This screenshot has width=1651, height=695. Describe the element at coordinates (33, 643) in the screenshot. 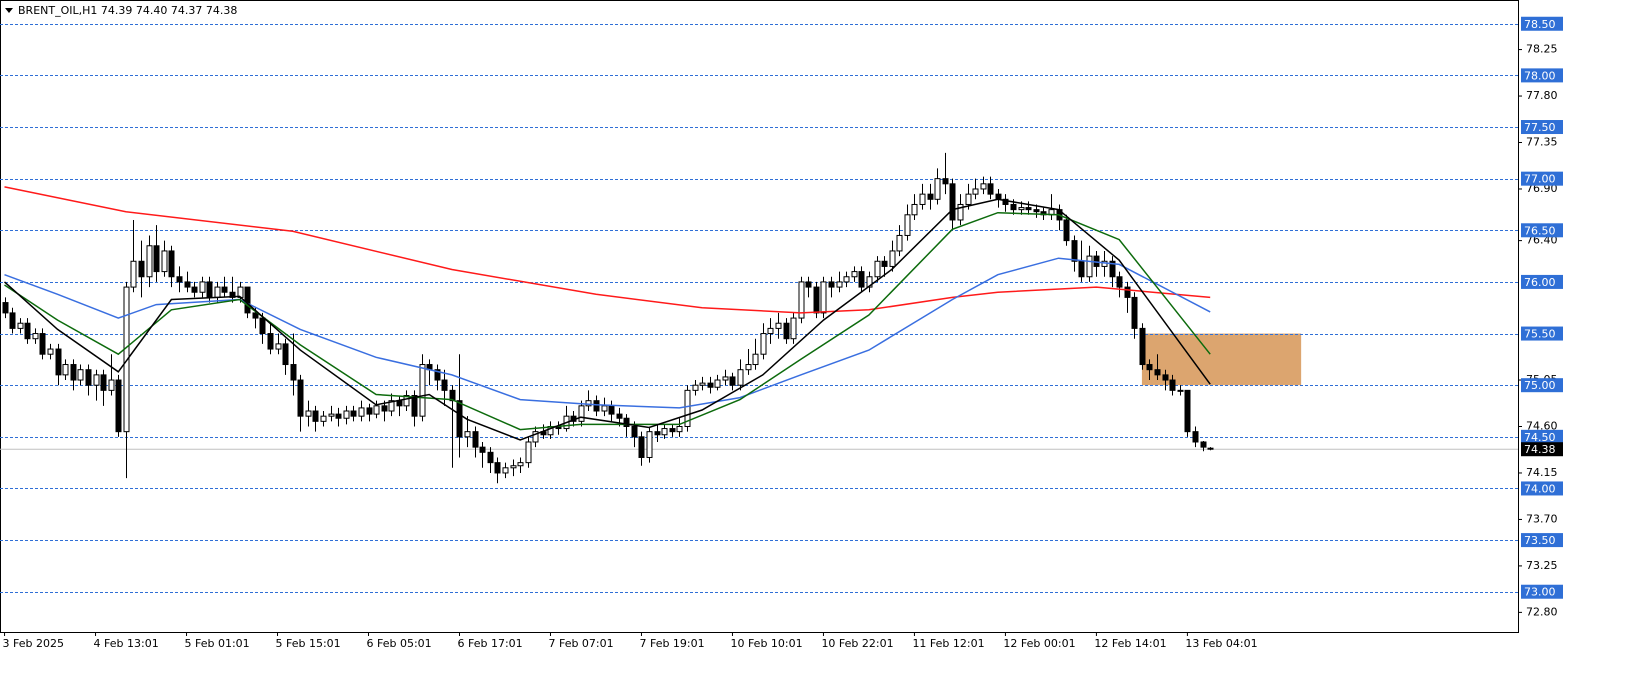

I see `x-tick-label: 3 Feb 2025` at that location.